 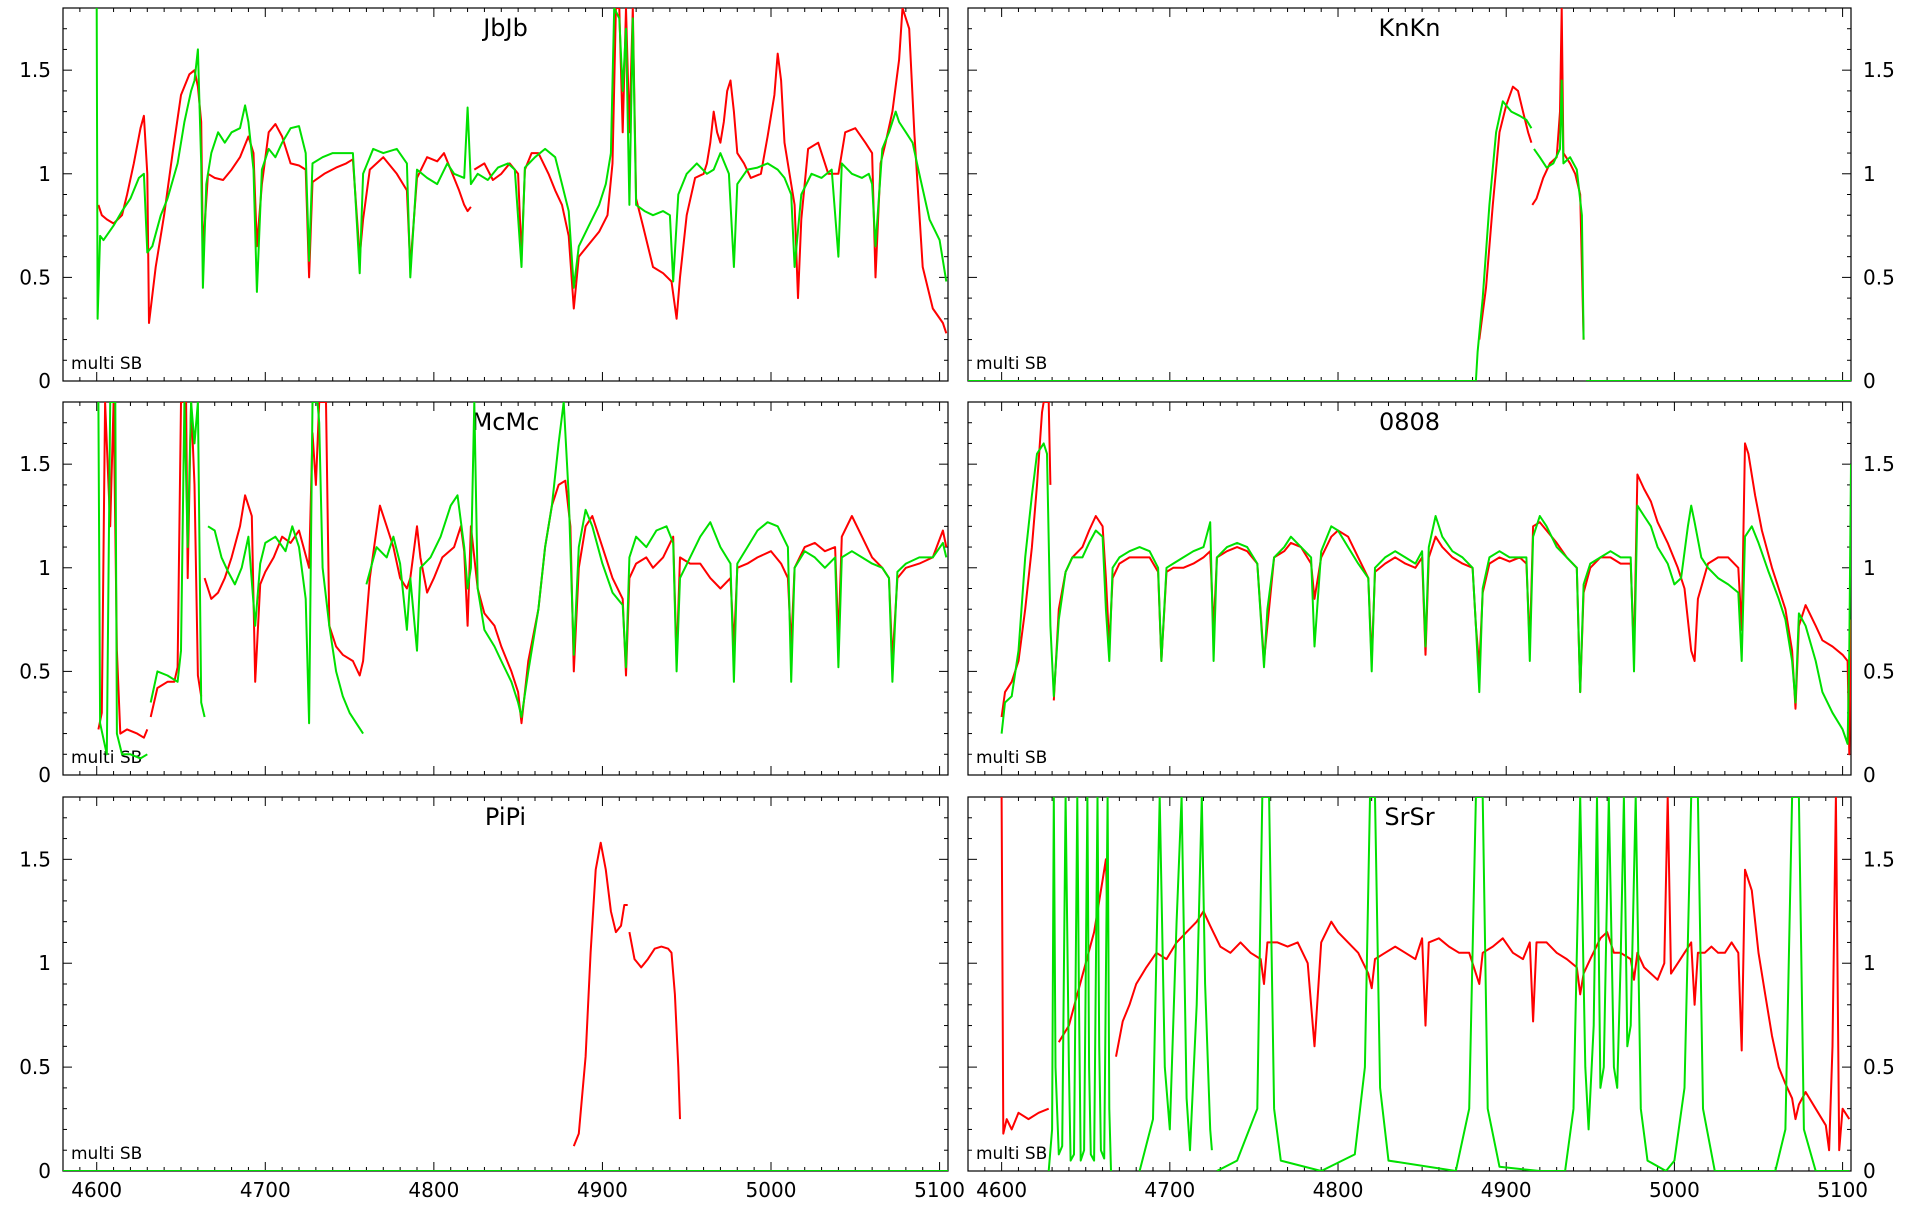 I want to click on panel-title: PiPi, so click(x=505, y=817).